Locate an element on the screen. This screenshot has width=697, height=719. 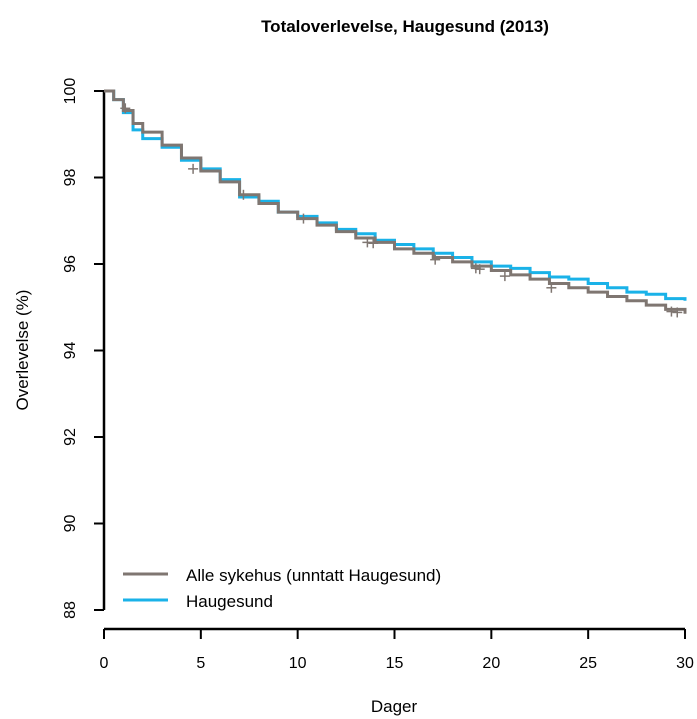
y-tick-label: 92 is located at coordinates (70, 437).